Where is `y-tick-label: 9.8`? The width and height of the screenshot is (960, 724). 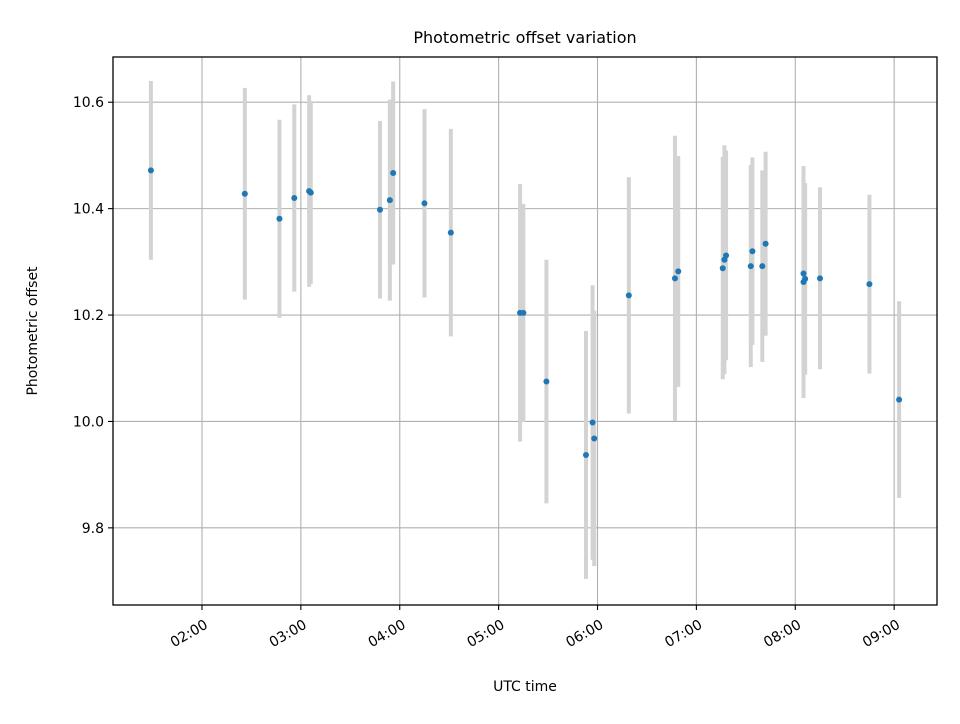 y-tick-label: 9.8 is located at coordinates (93, 529).